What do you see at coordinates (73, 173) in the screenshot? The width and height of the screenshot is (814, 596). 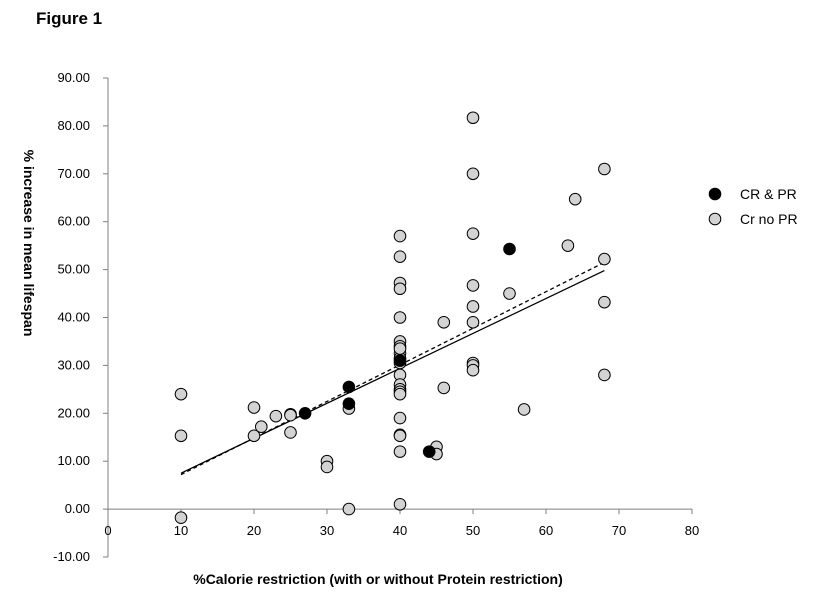 I see `y-tick-label: 70.00` at bounding box center [73, 173].